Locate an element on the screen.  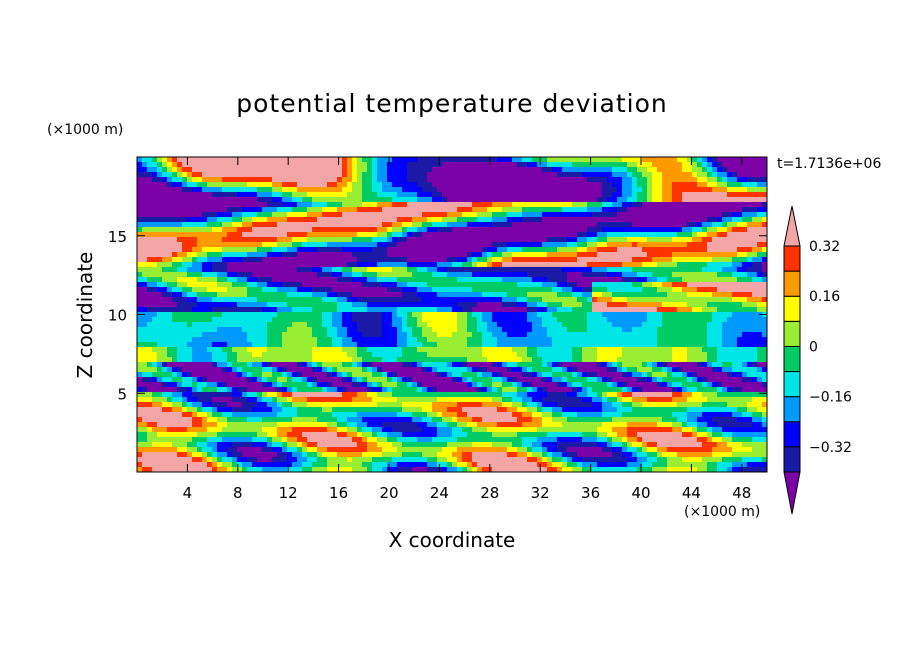
x-tick-label: 44 is located at coordinates (691, 493).